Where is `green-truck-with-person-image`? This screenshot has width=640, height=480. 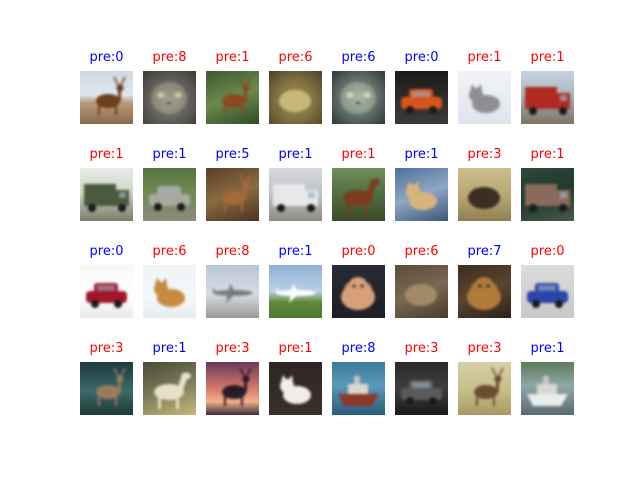
green-truck-with-person-image is located at coordinates (106, 194).